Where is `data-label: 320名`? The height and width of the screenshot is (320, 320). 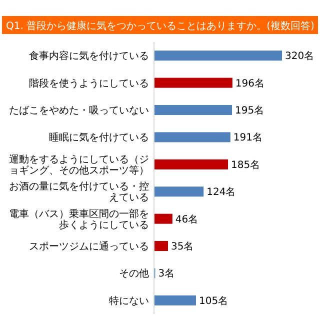
data-label: 320名 is located at coordinates (299, 56).